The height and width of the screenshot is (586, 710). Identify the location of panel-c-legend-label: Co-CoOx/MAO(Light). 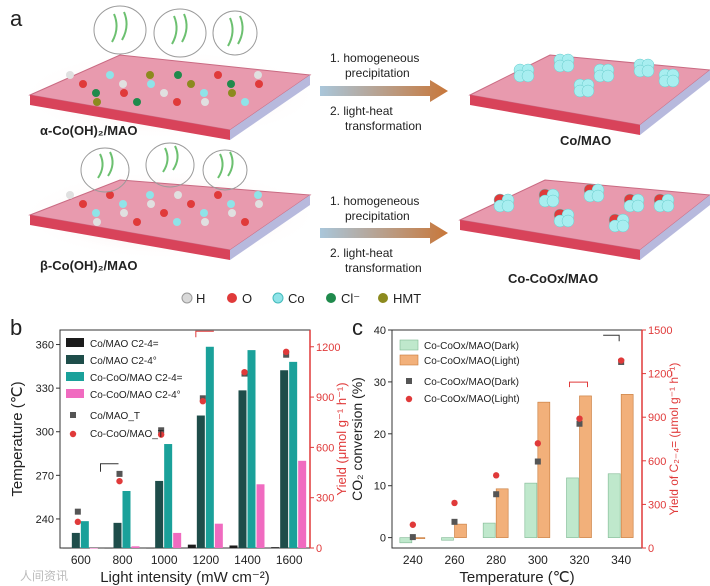
(472, 361).